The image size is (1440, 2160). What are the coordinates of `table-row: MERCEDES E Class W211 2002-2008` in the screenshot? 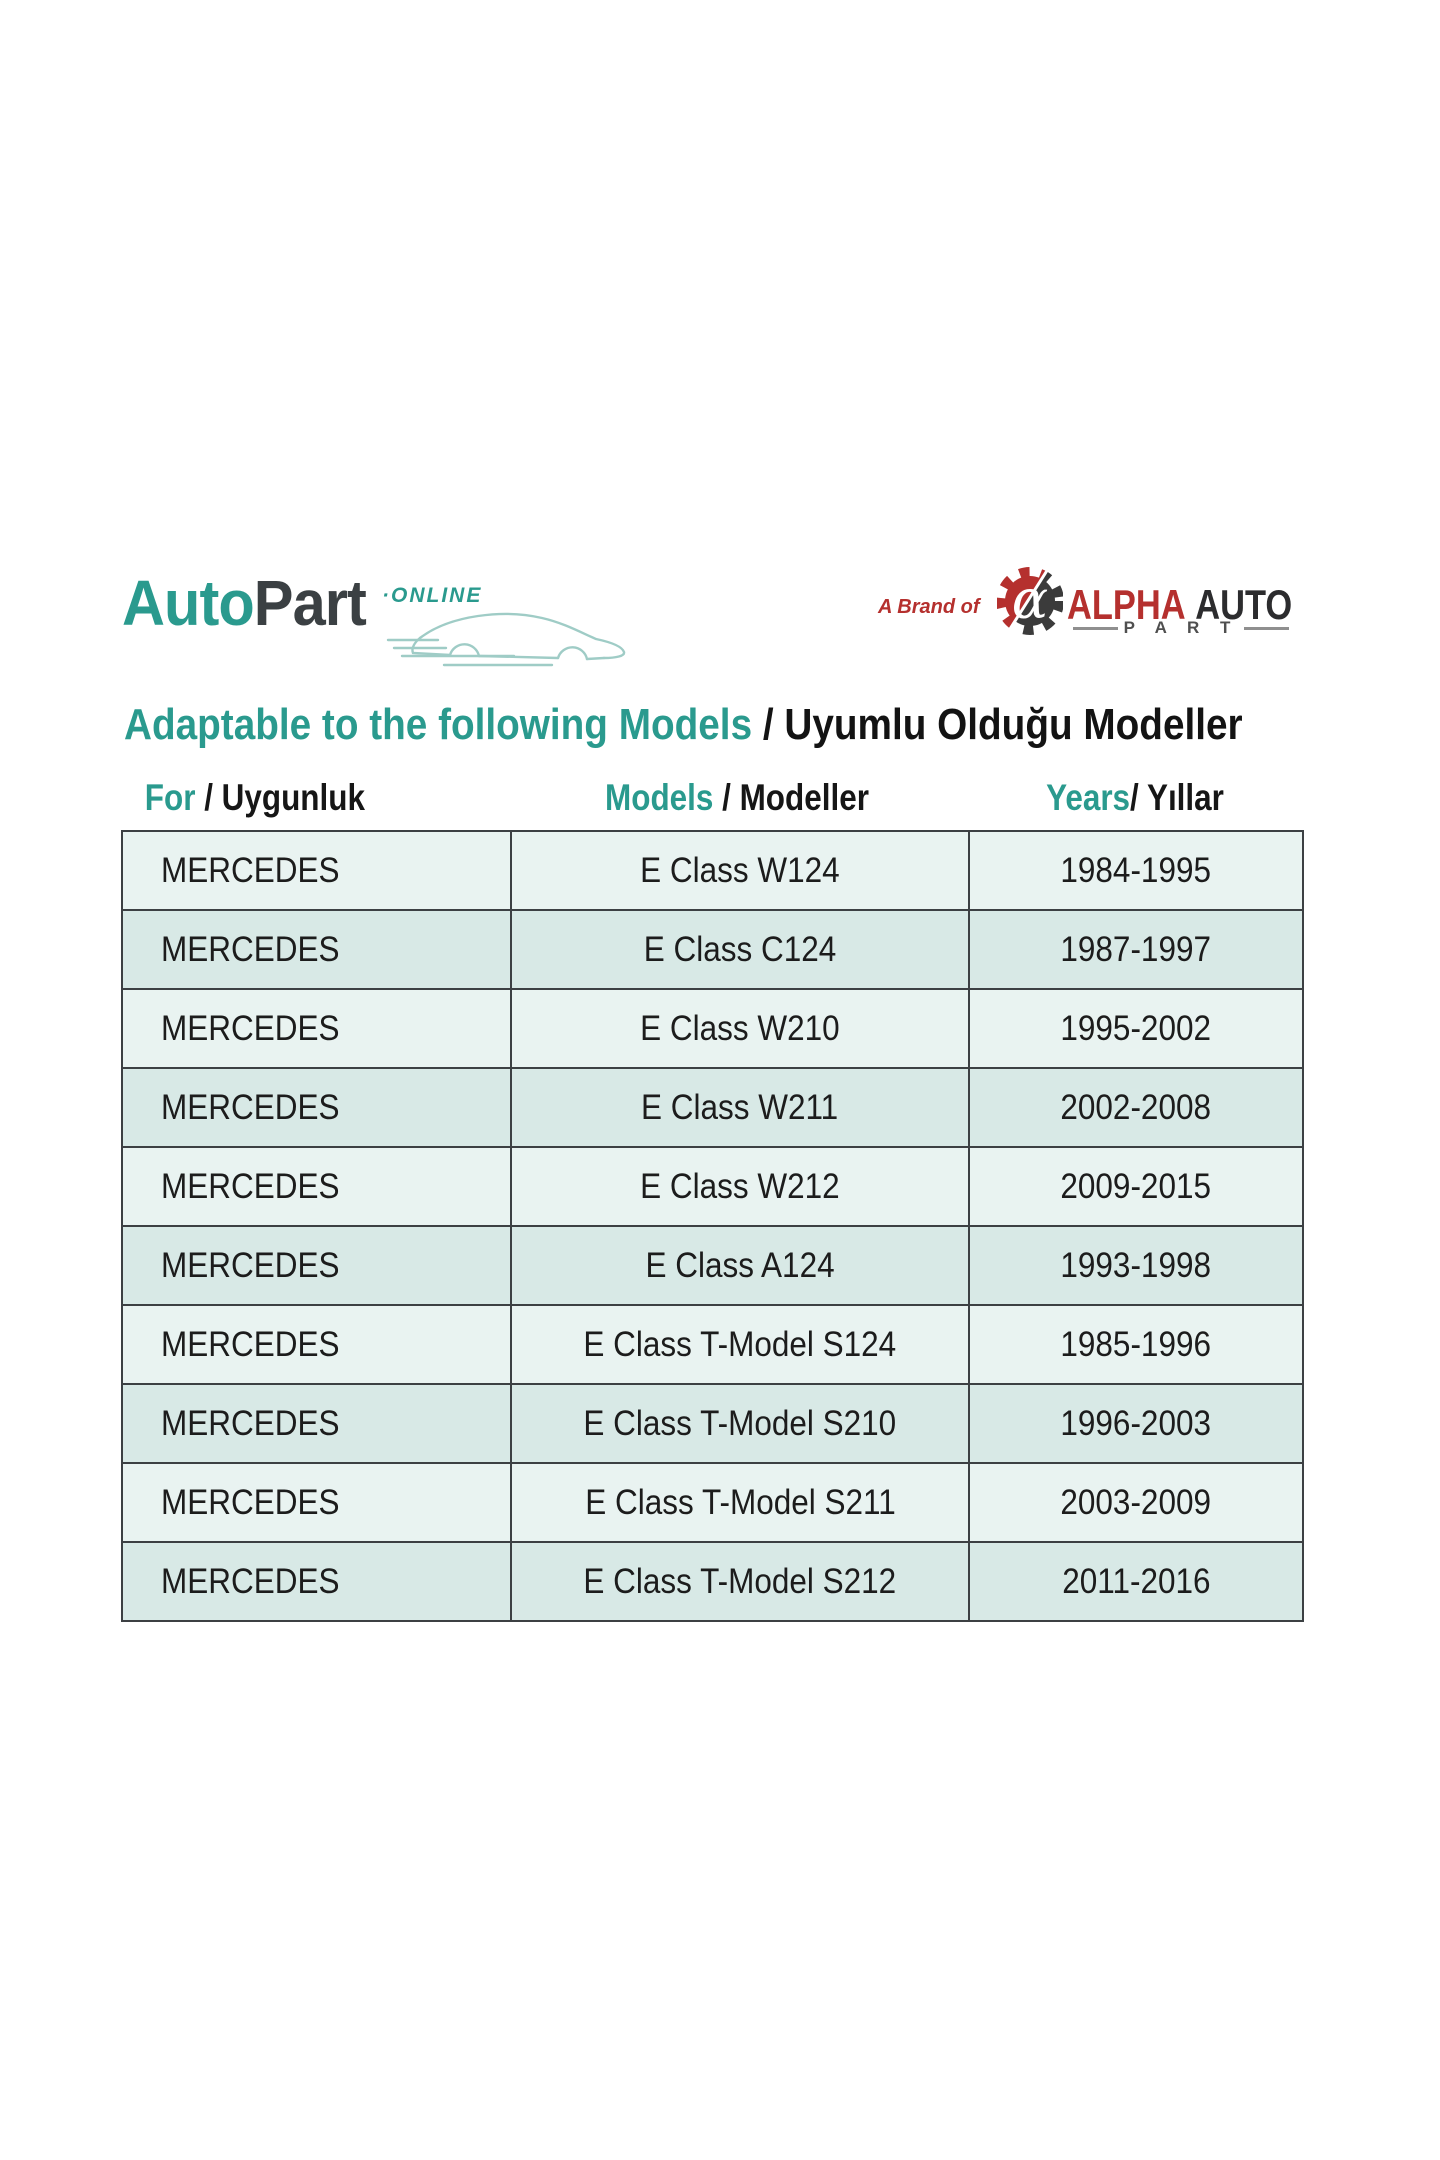 It's located at (712, 1106).